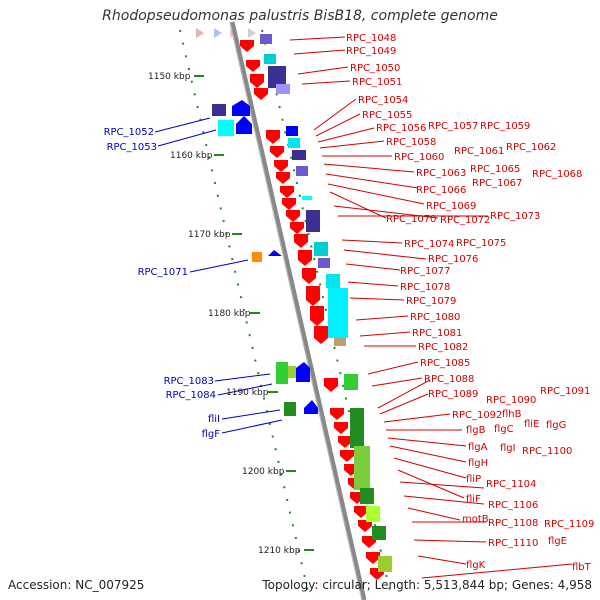  I want to click on gene-label: RPC_1058, so click(411, 142).